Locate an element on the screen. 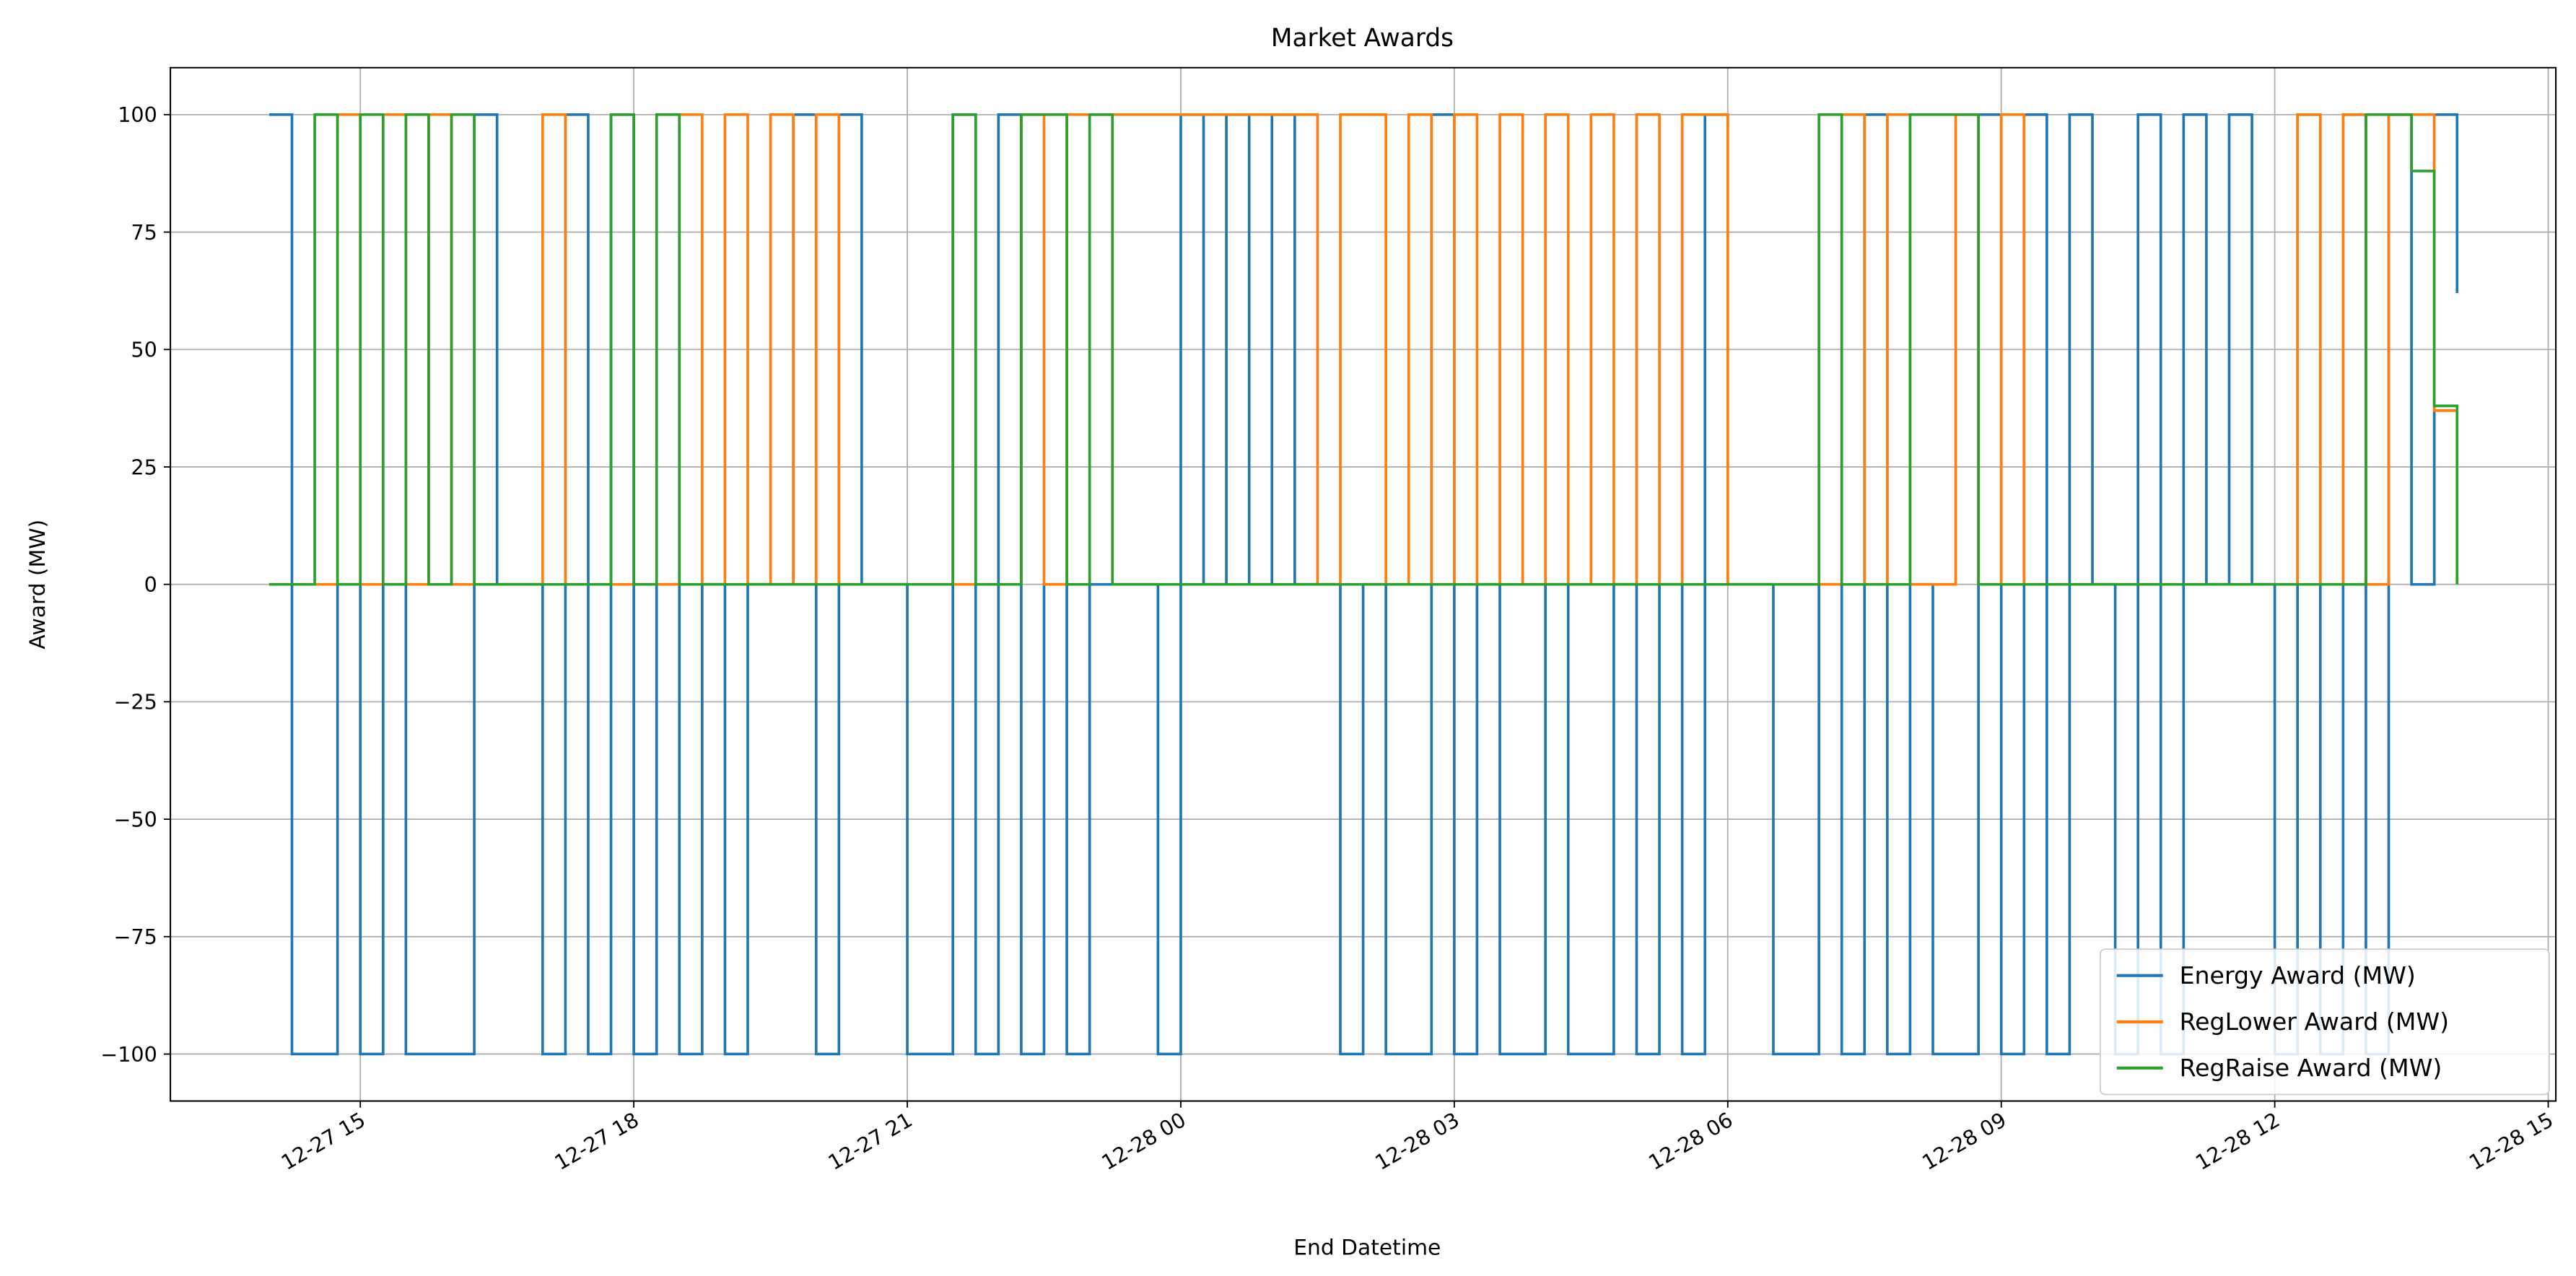  legend-label: RegRaise Award (MW) is located at coordinates (2311, 1068).